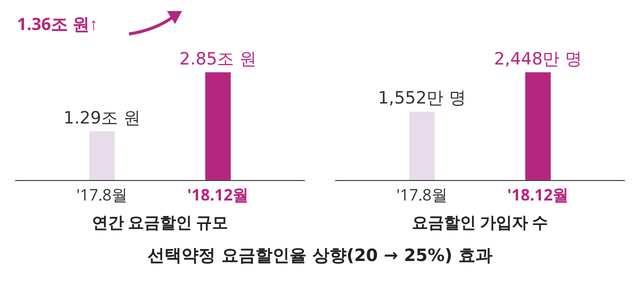 The width and height of the screenshot is (640, 282). Describe the element at coordinates (57, 23) in the screenshot. I see `text: 1.36조 원↑` at that location.